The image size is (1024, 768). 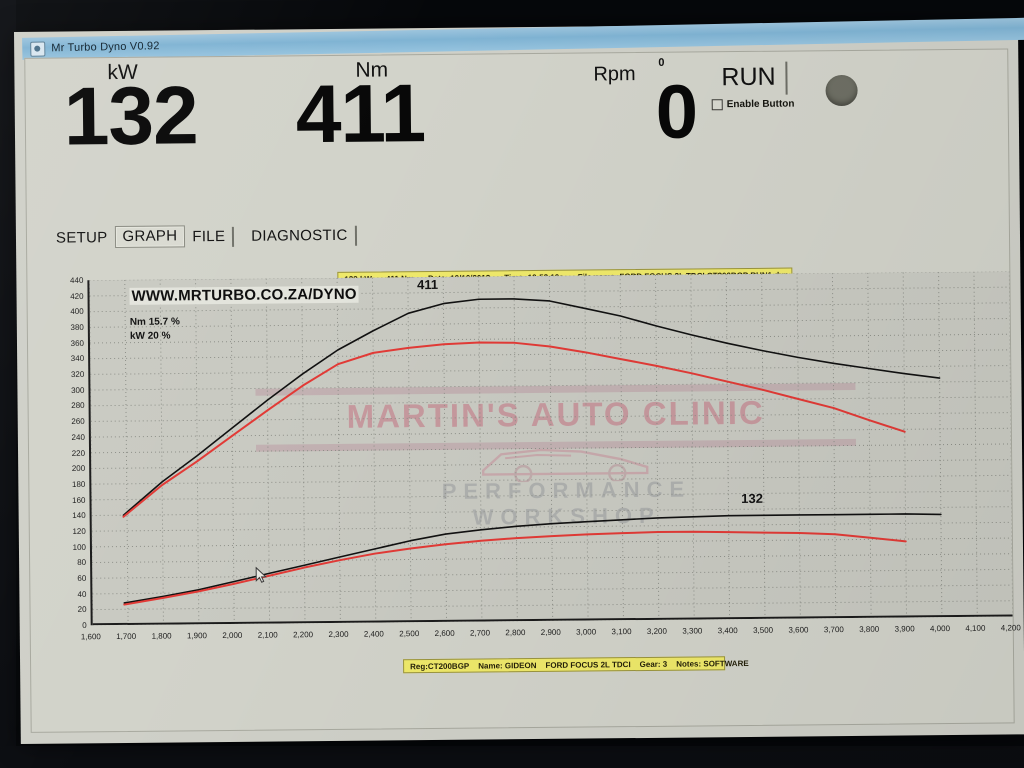 What do you see at coordinates (507, 665) in the screenshot?
I see `foot-name: Name: GIDEON` at bounding box center [507, 665].